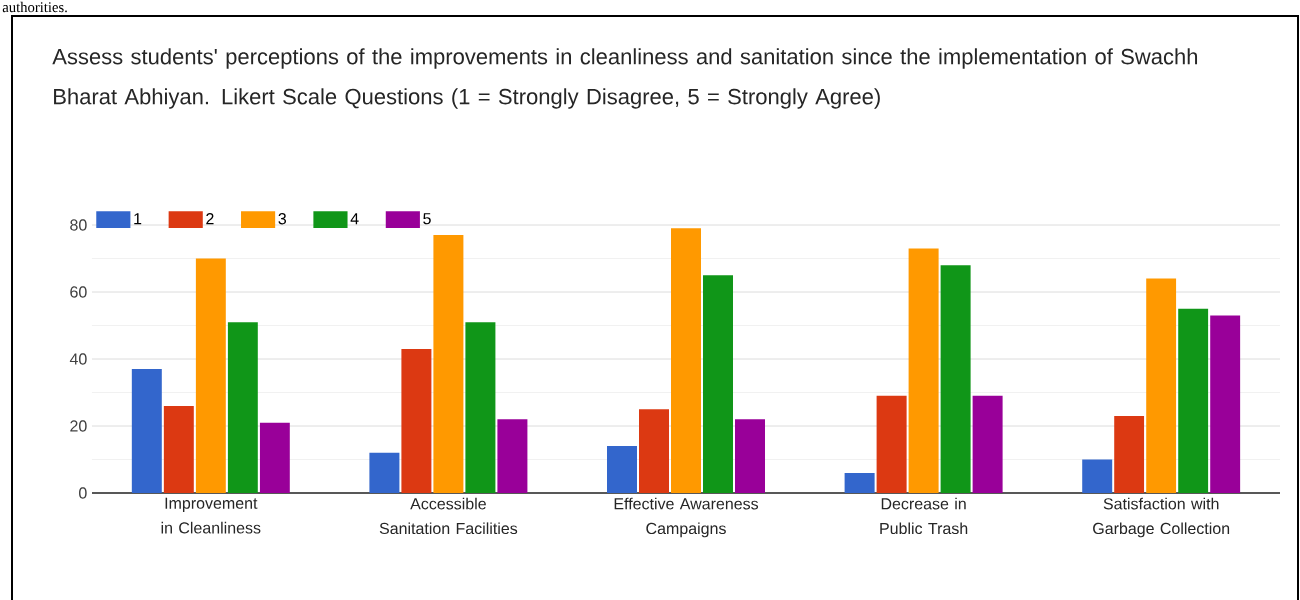  I want to click on legend-label: 2, so click(210, 219).